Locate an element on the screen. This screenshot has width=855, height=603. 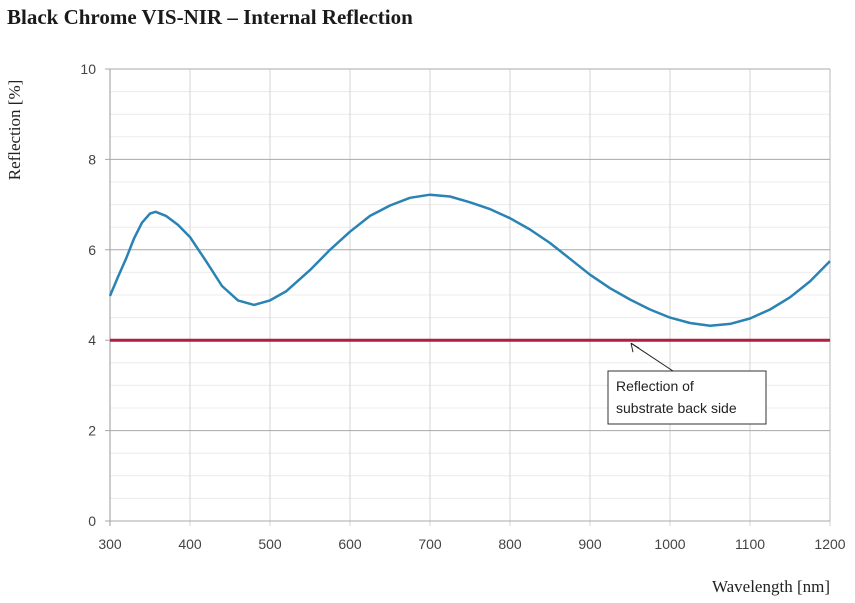
x-tick-label: 700 is located at coordinates (430, 544).